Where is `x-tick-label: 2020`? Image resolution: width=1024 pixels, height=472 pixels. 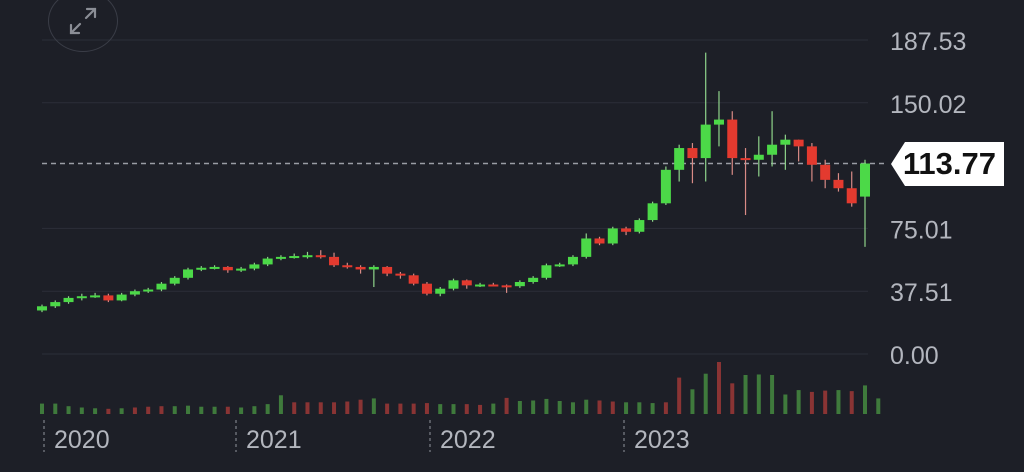
x-tick-label: 2020 is located at coordinates (82, 440).